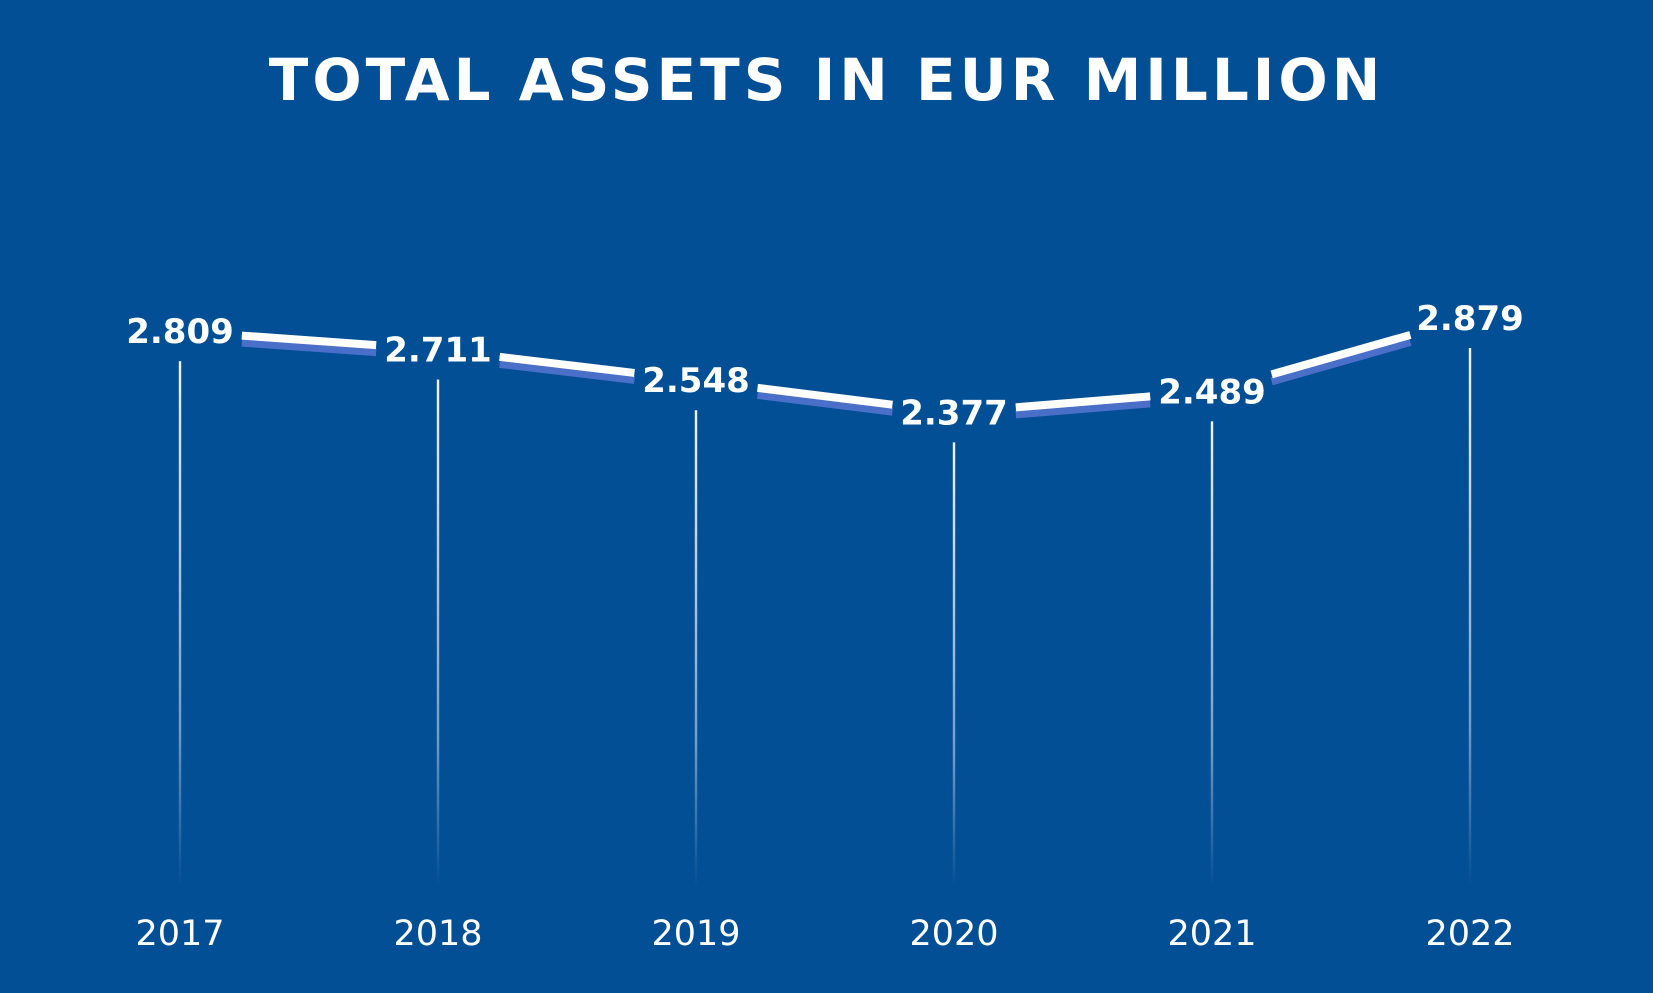 This screenshot has width=1653, height=993. What do you see at coordinates (1469, 934) in the screenshot?
I see `x-tick-label-2022: 2022` at bounding box center [1469, 934].